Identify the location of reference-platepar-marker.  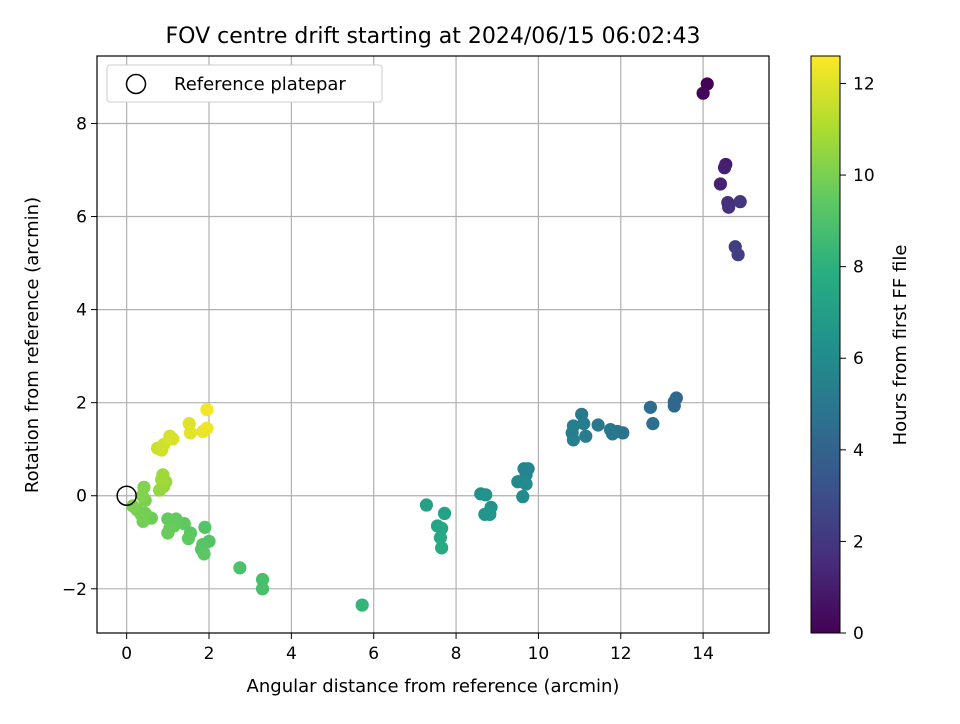
(126, 495).